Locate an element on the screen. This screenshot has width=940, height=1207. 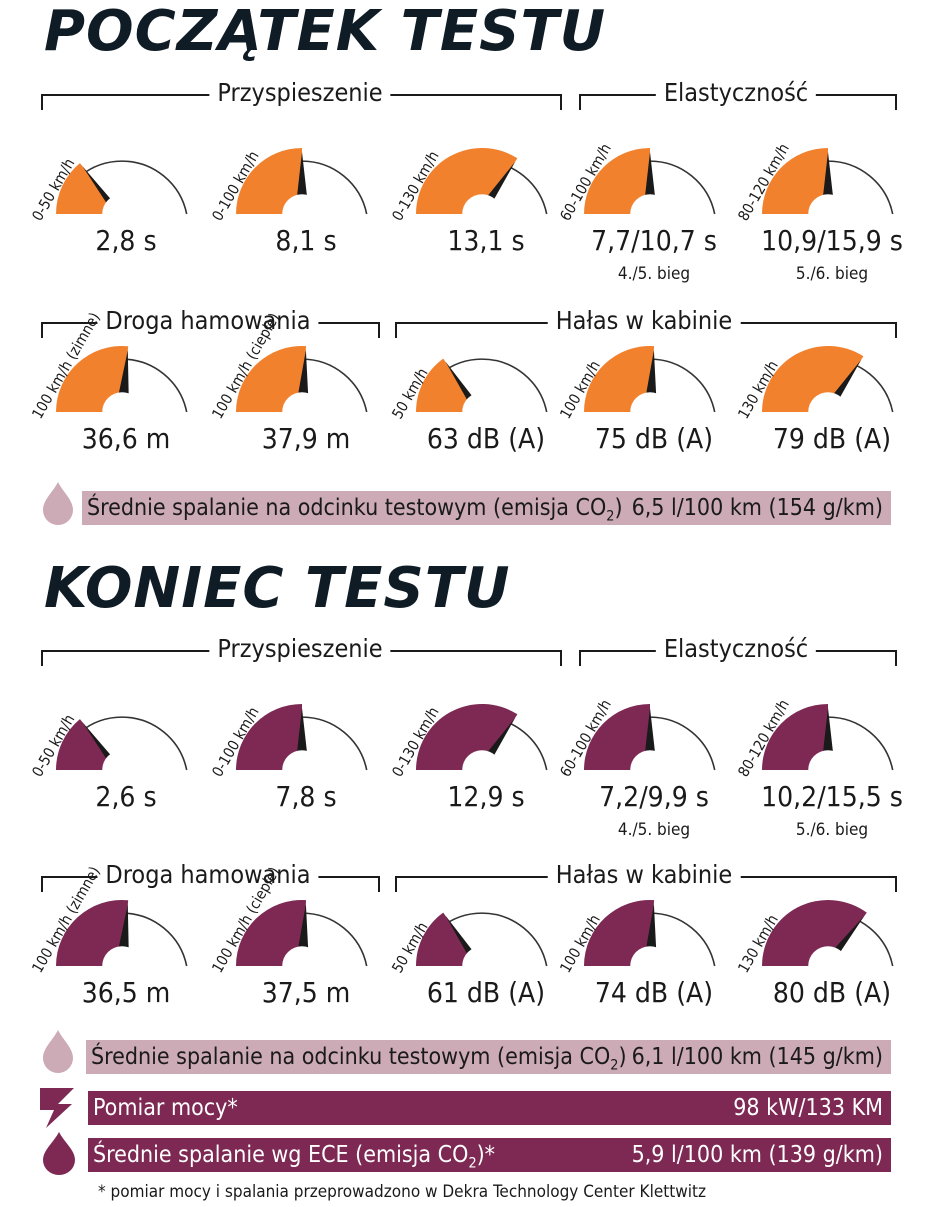
gauge-value: 7,2/9,9 s is located at coordinates (654, 796).